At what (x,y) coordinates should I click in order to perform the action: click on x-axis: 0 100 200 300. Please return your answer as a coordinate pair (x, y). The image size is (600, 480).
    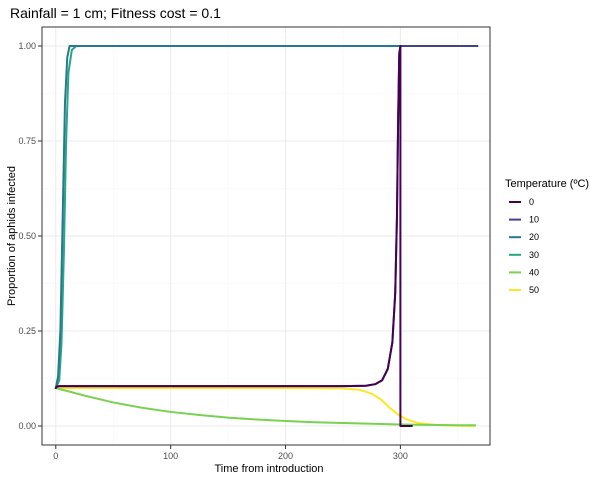
    Looking at the image, I should click on (230, 453).